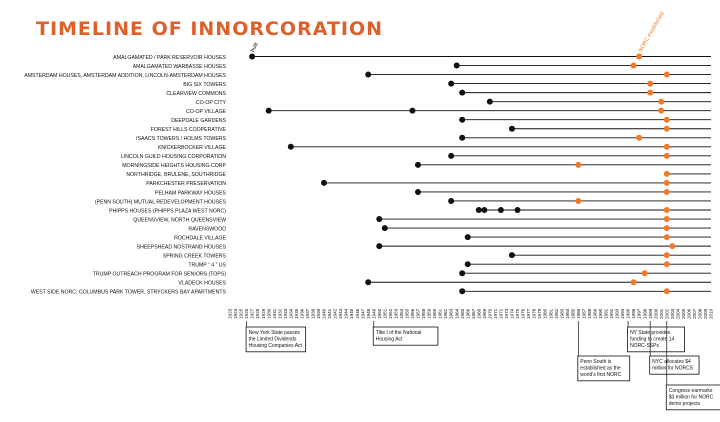 Image resolution: width=720 pixels, height=422 pixels. Describe the element at coordinates (418, 313) in the screenshot. I see `year-tick-label: 1957` at that location.